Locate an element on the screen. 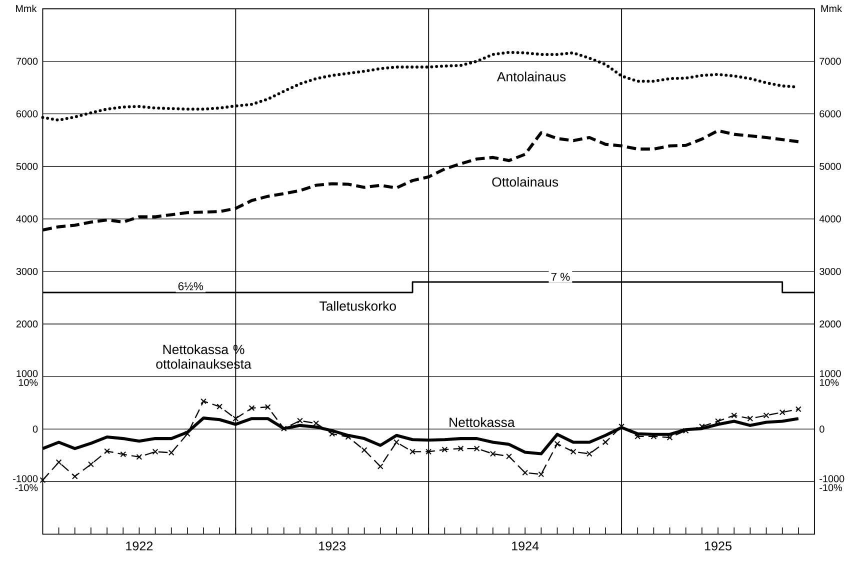  y2-tick-label: -1000 is located at coordinates (832, 478).